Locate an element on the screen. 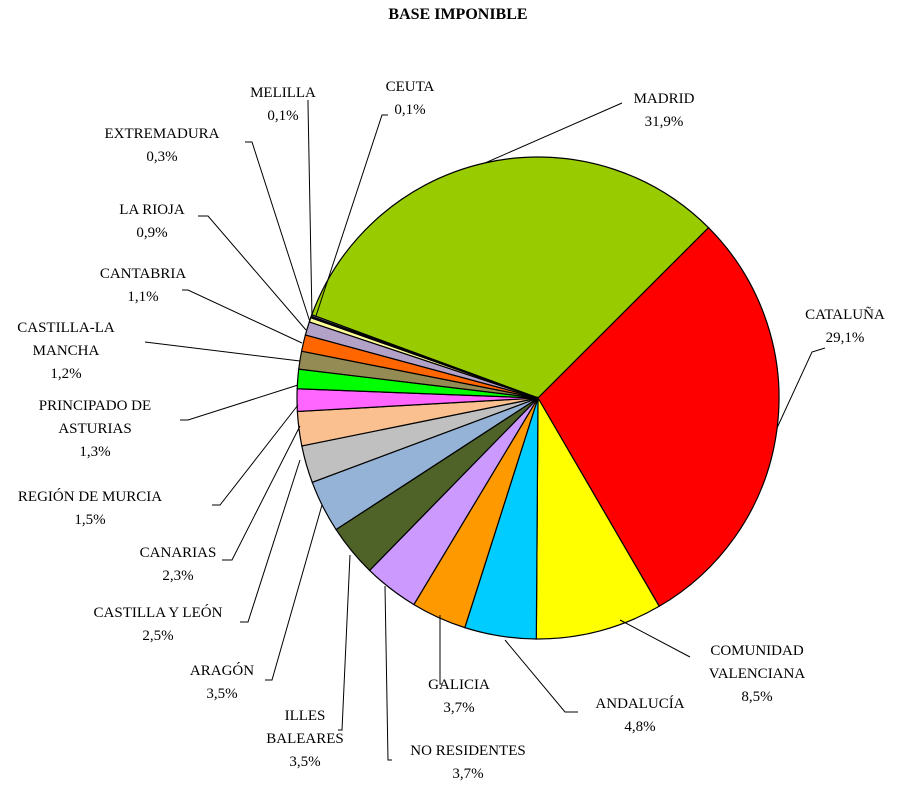 The height and width of the screenshot is (788, 916). category-label: REGIÓN DE MURCIA is located at coordinates (90, 497).